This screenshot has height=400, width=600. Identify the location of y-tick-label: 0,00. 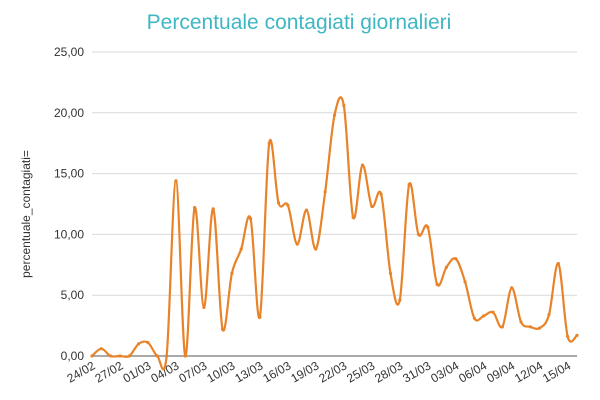
(73, 356).